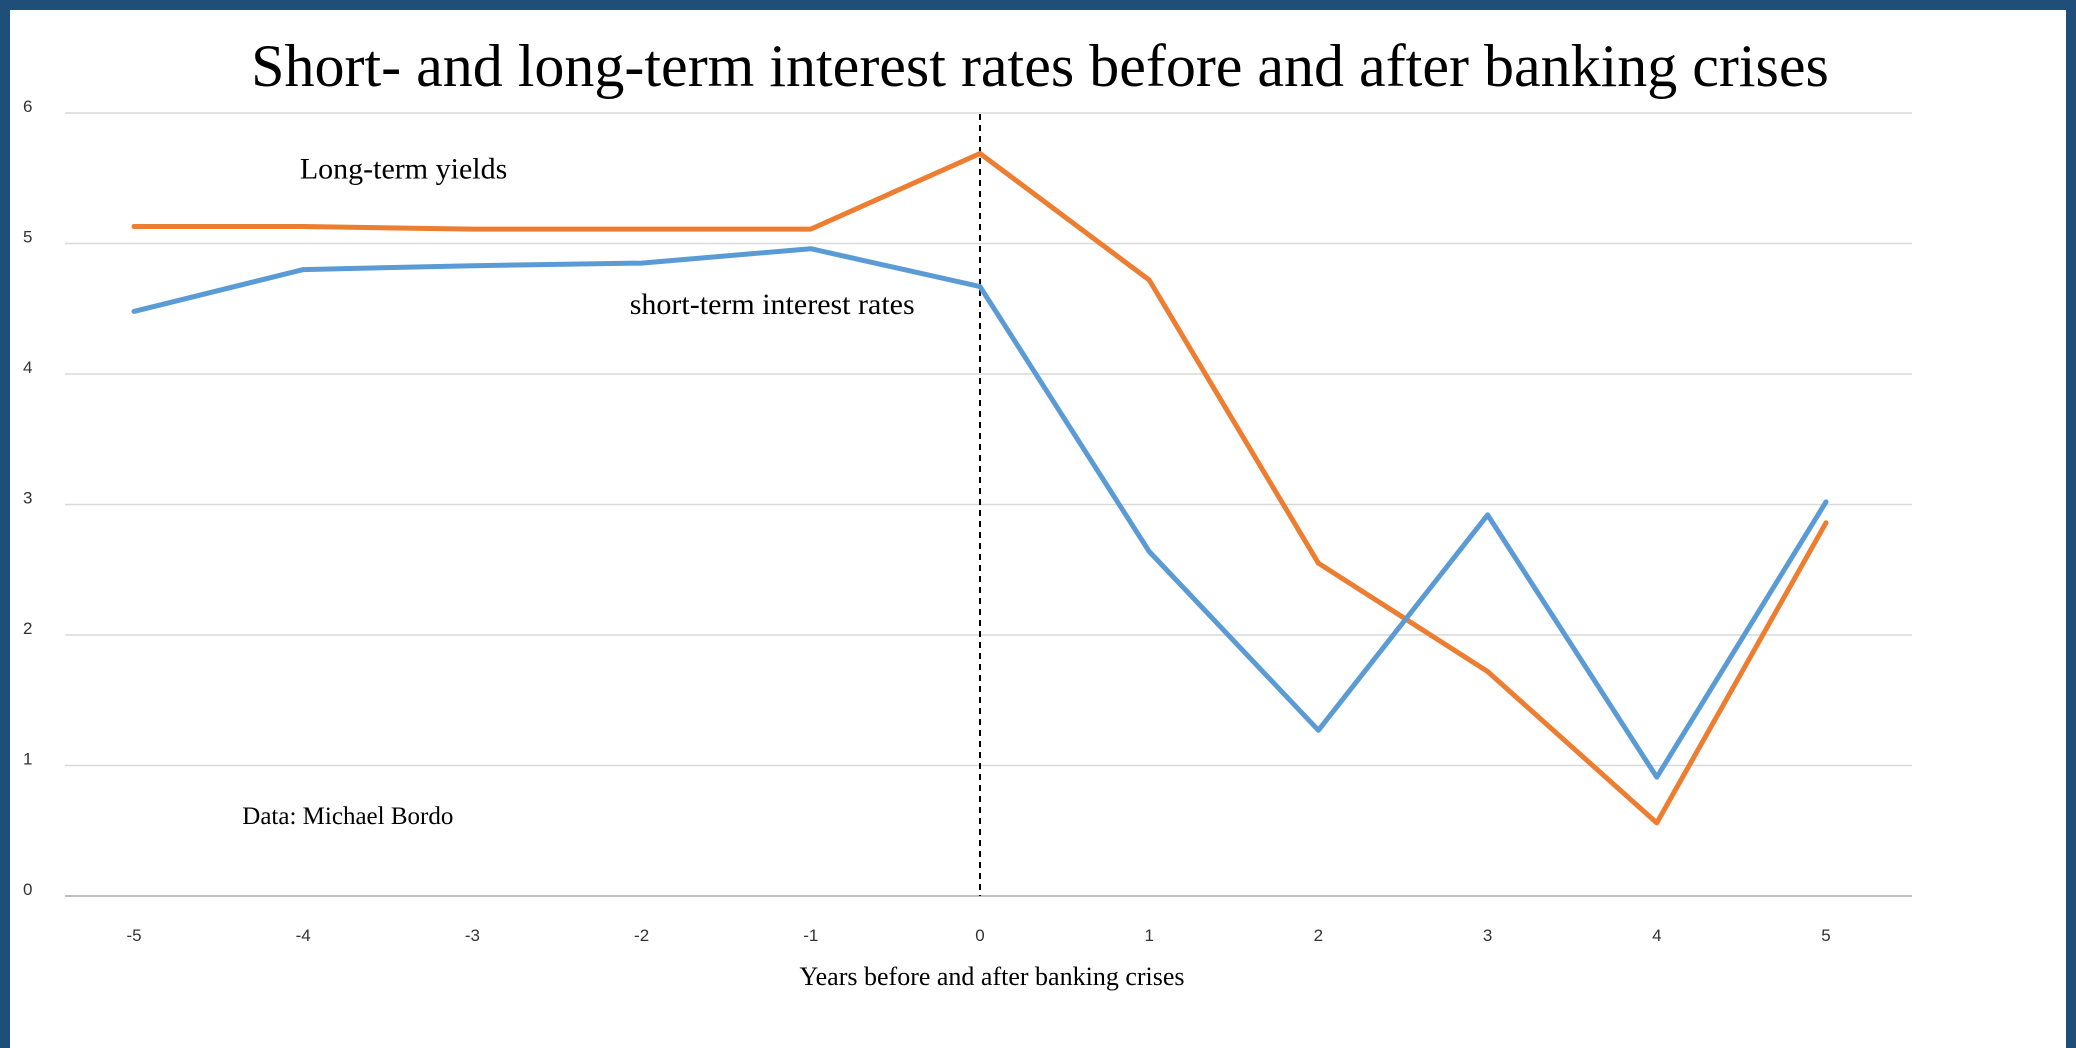 The image size is (2076, 1048). I want to click on y-tick-label: 4, so click(27, 367).